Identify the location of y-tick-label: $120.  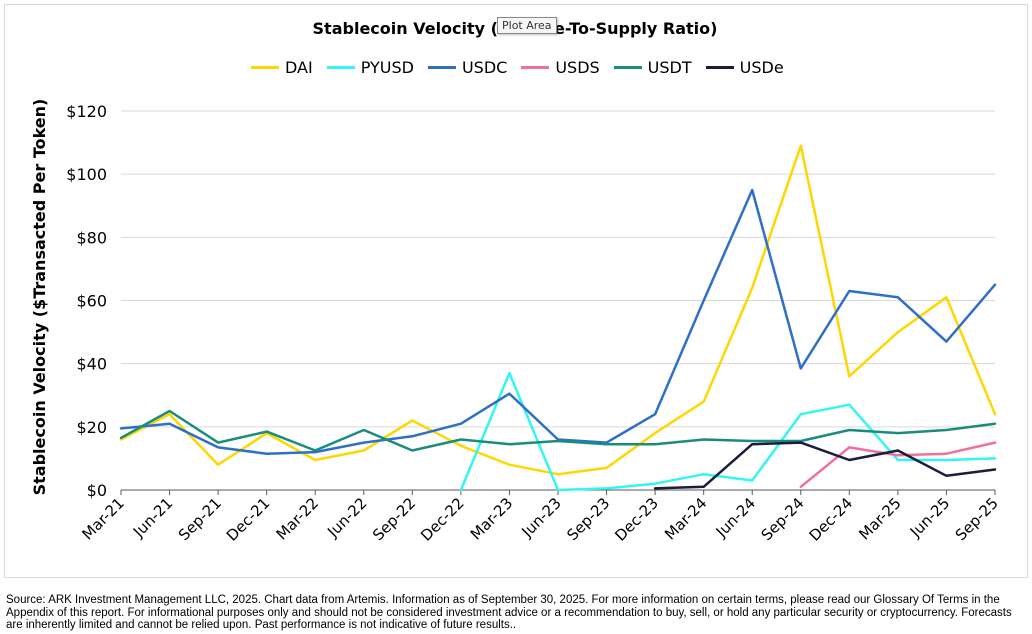
(86, 111).